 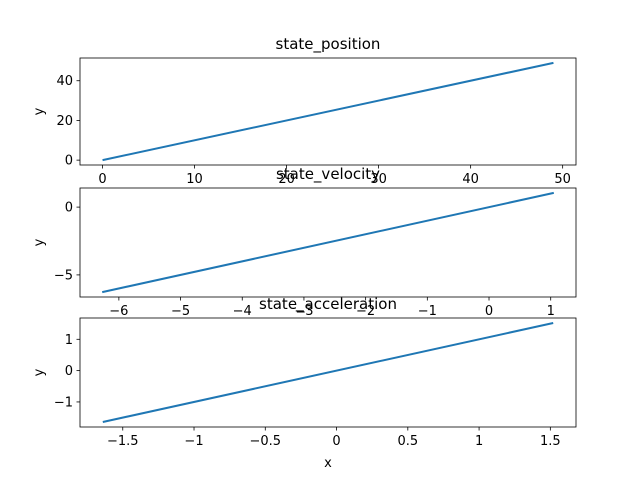 What do you see at coordinates (303, 311) in the screenshot?
I see `x-tick-label: −3` at bounding box center [303, 311].